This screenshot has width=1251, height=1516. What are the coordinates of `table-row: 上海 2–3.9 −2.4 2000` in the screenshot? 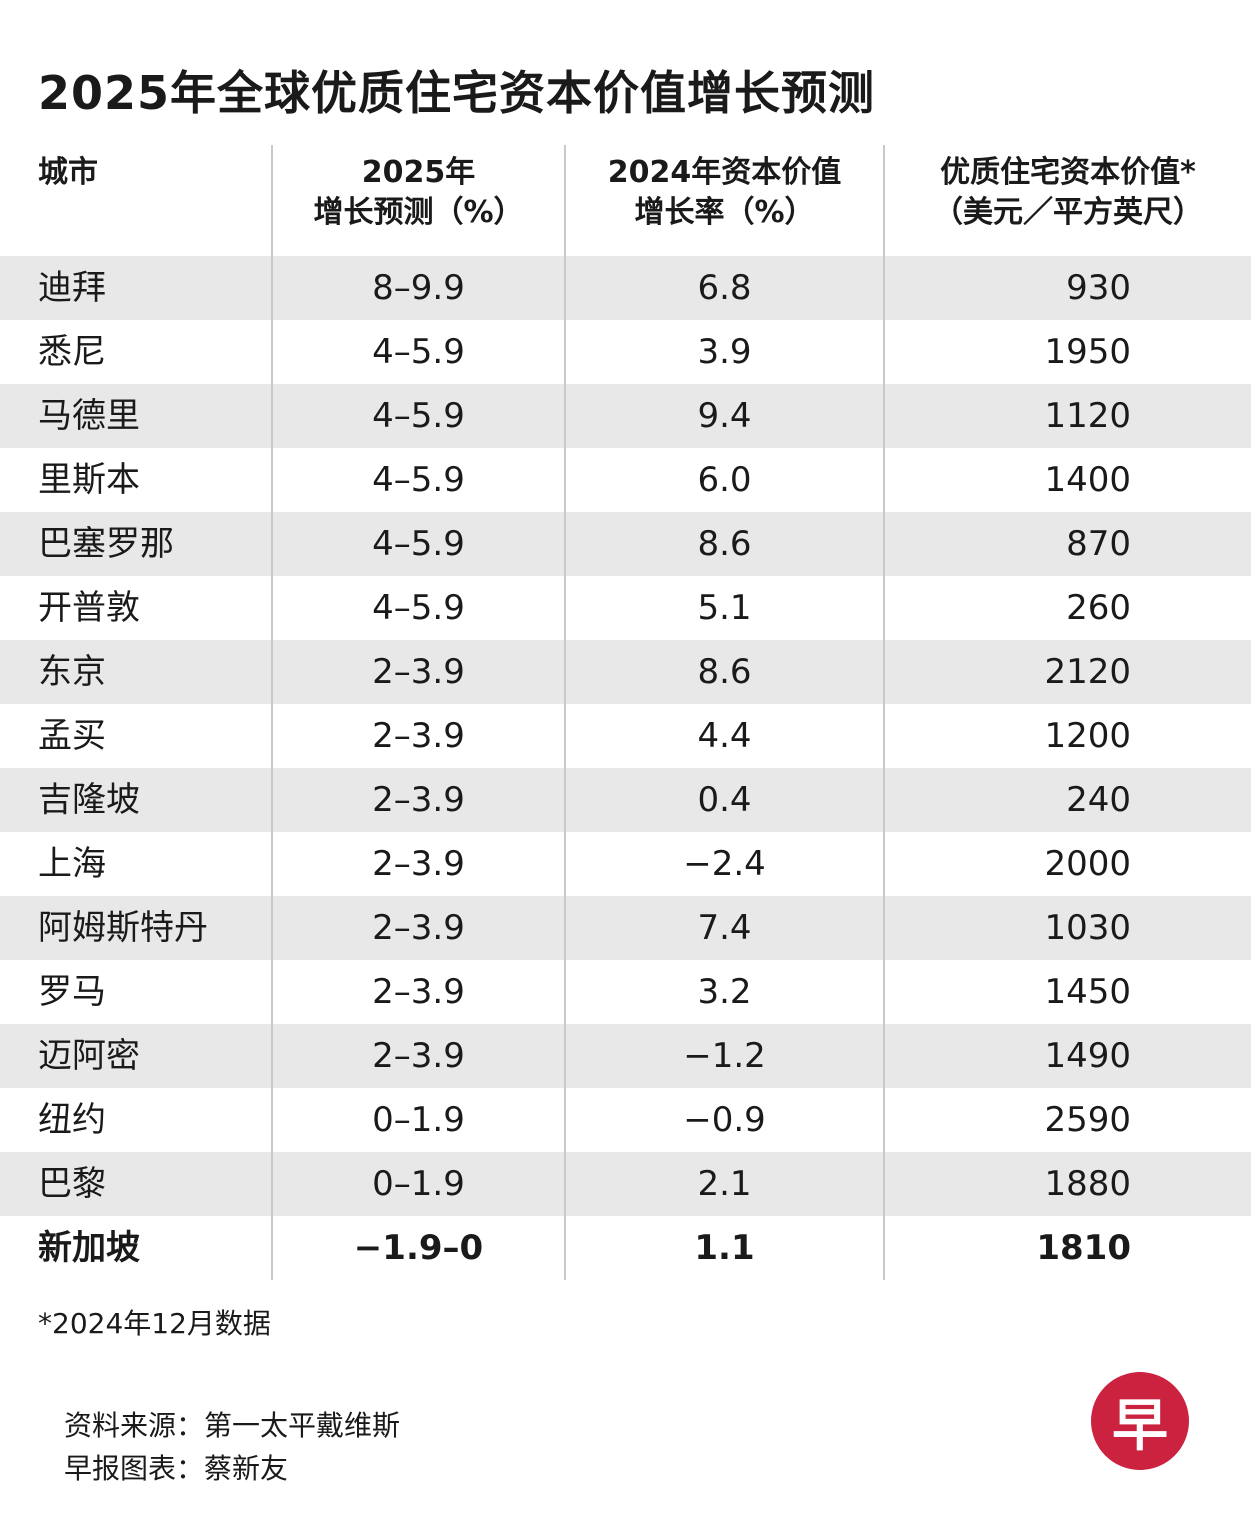 It's located at (625, 863).